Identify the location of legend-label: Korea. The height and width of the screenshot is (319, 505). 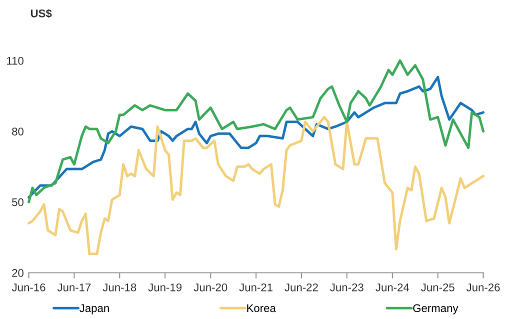
(261, 308).